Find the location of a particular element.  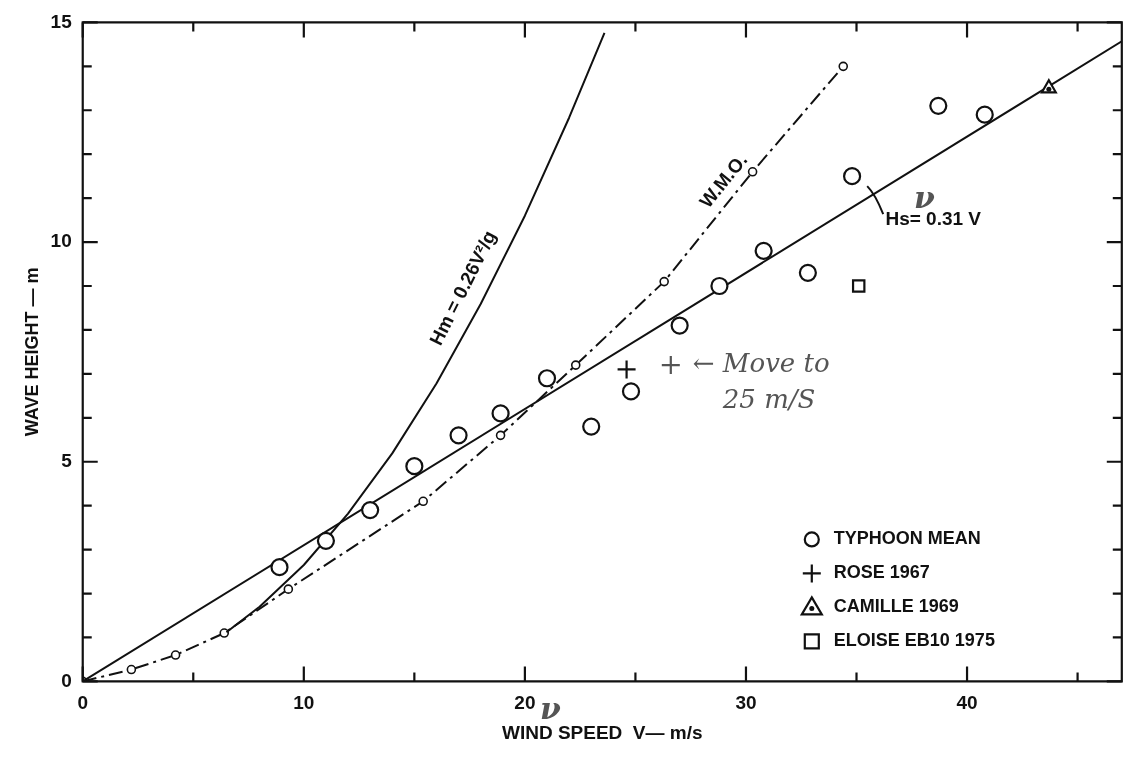

legend-label: ELOISE EB10 1975 is located at coordinates (914, 640).